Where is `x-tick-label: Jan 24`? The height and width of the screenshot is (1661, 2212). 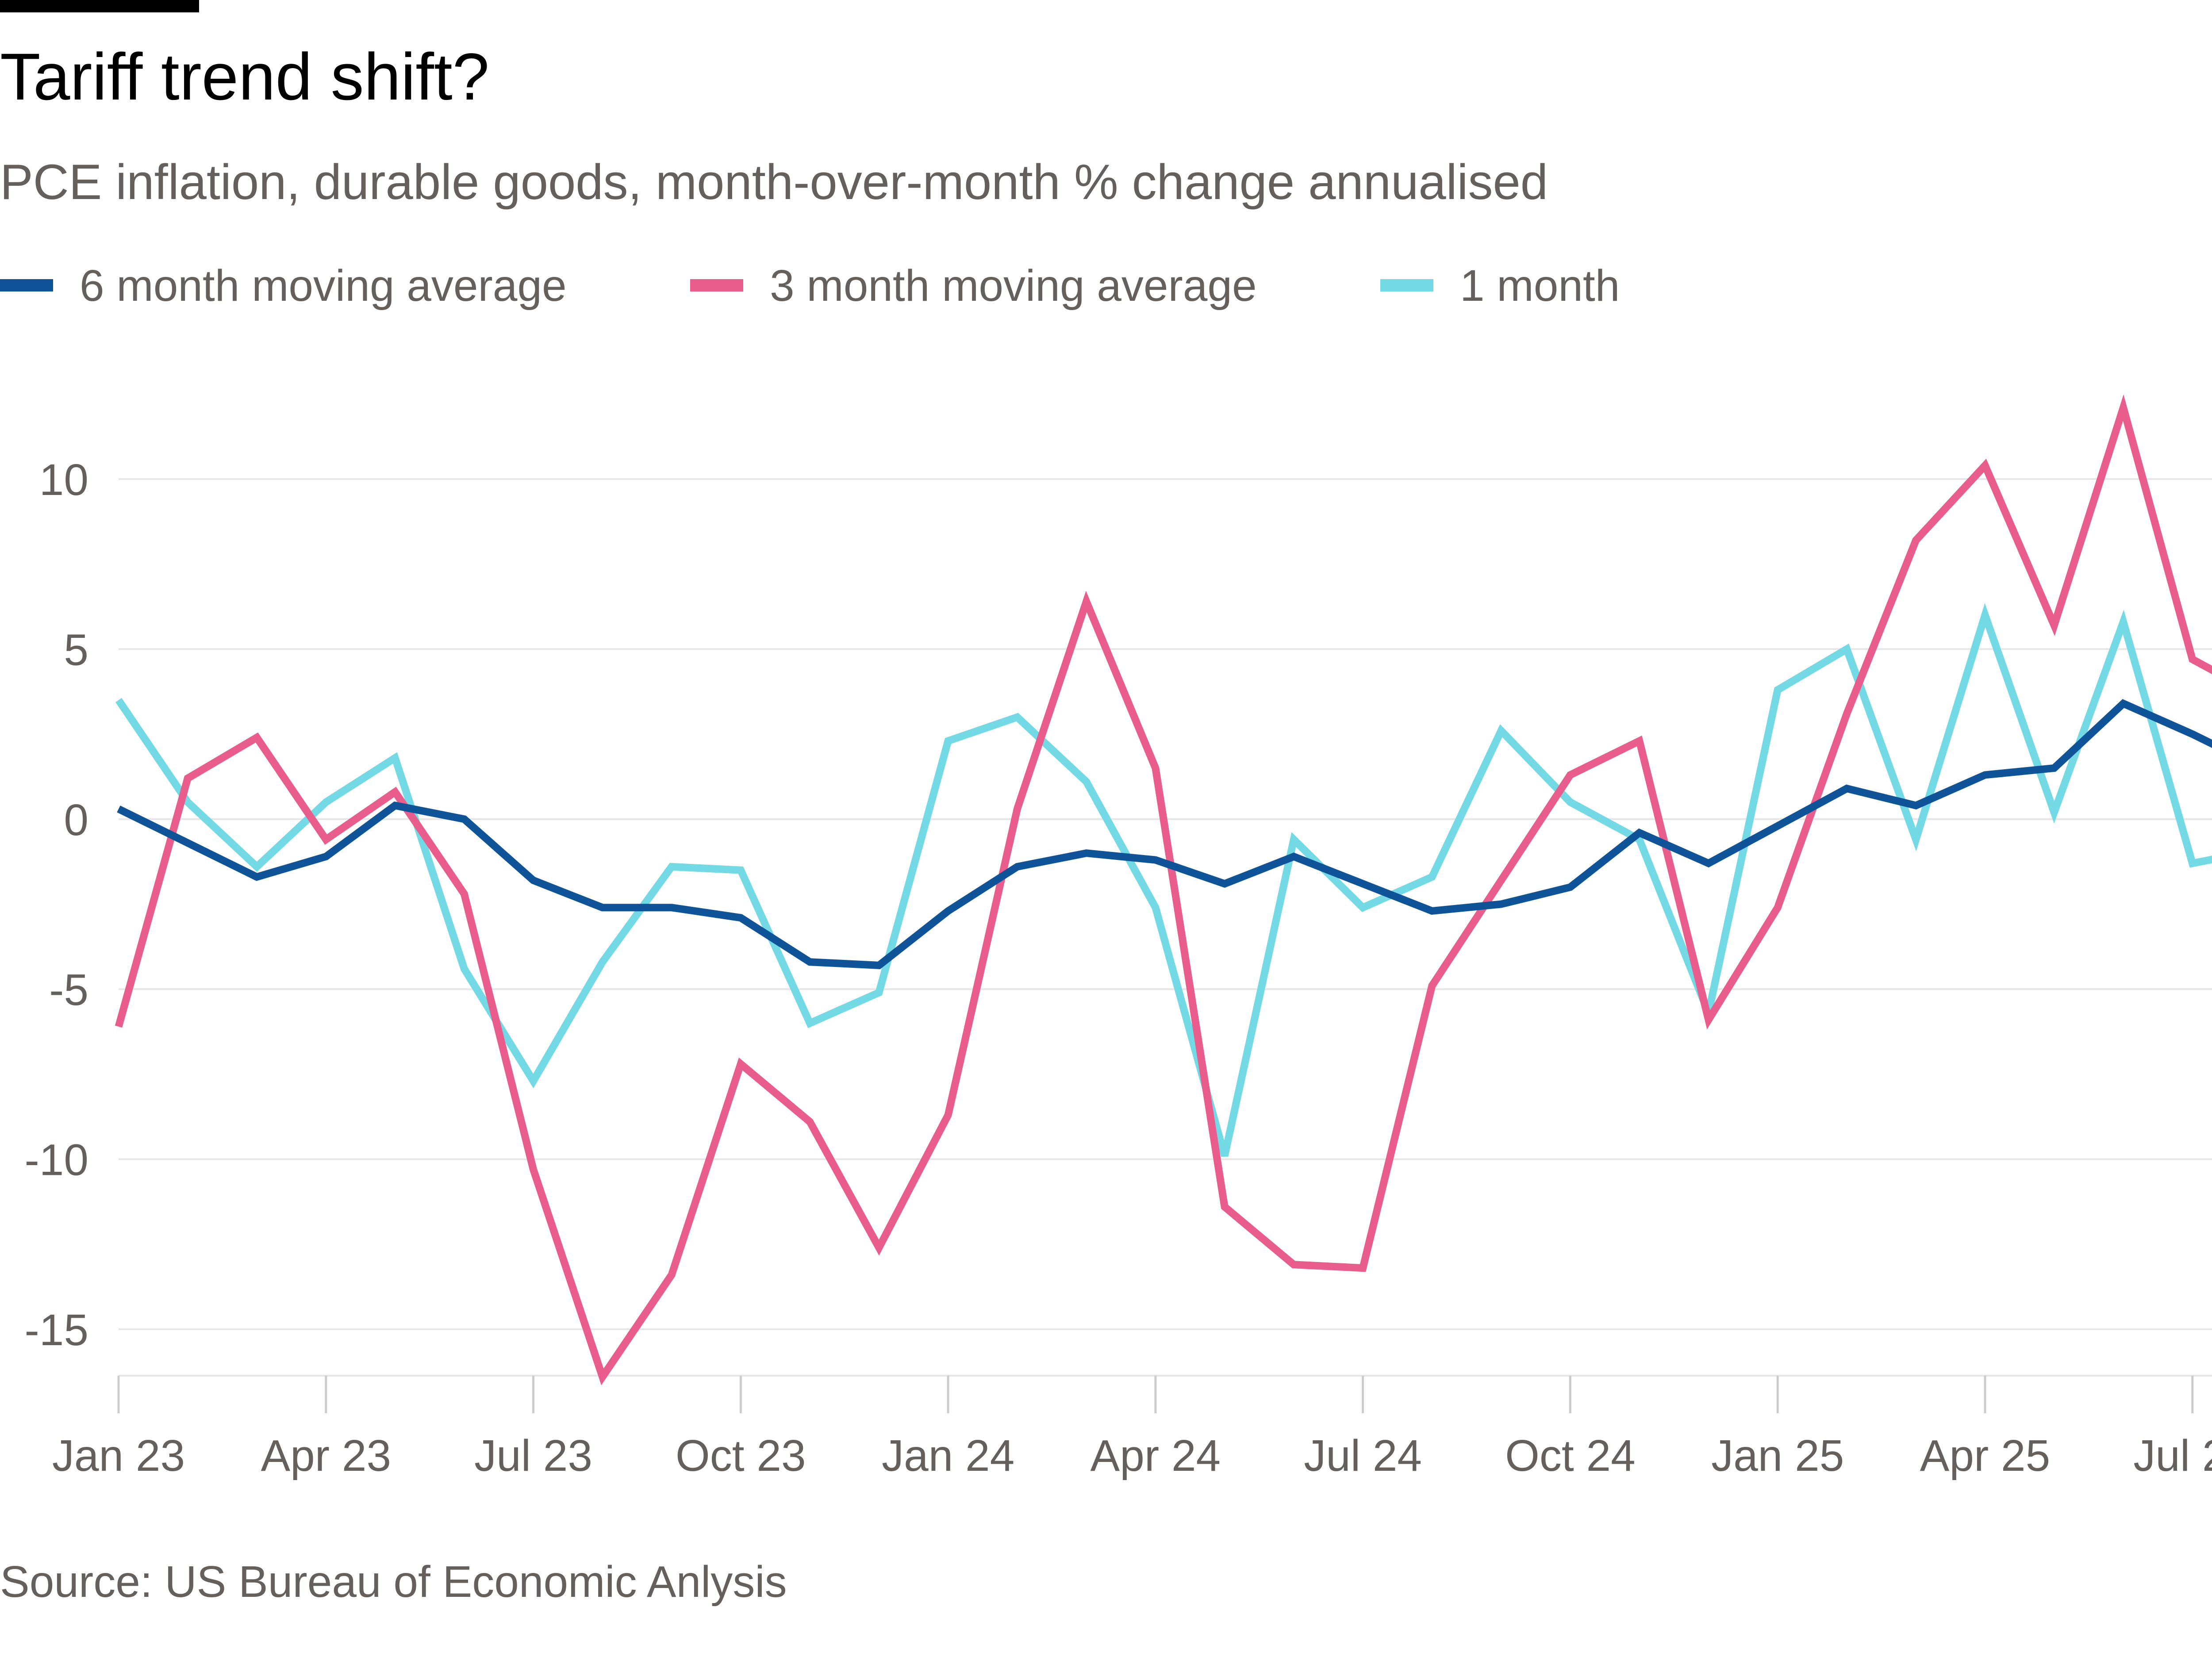
x-tick-label: Jan 24 is located at coordinates (948, 1456).